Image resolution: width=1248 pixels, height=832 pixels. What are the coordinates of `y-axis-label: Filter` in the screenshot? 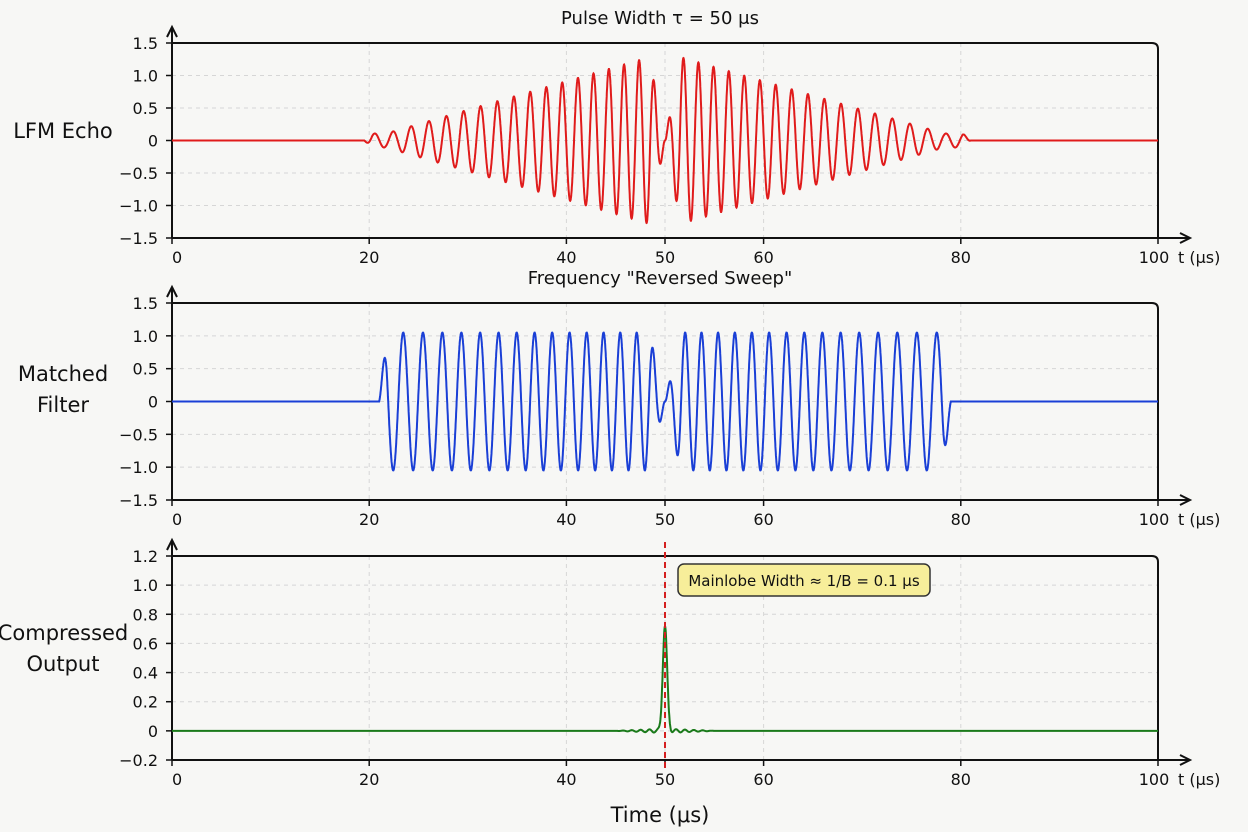 It's located at (63, 405).